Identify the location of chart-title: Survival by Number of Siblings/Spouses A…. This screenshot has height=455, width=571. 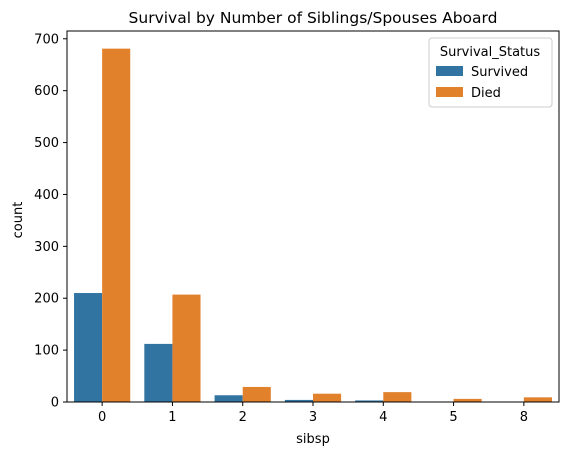
(313, 18).